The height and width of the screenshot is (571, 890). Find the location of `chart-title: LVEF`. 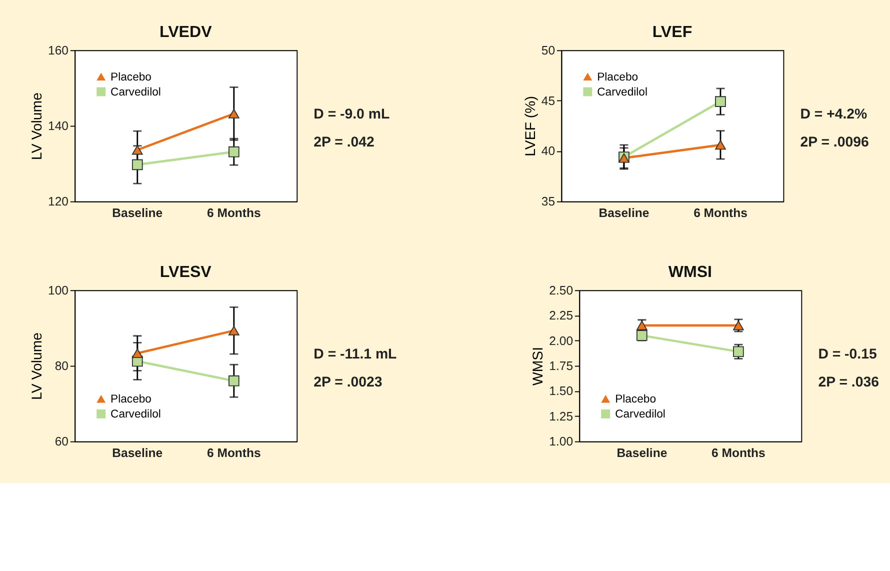

chart-title: LVEF is located at coordinates (672, 31).